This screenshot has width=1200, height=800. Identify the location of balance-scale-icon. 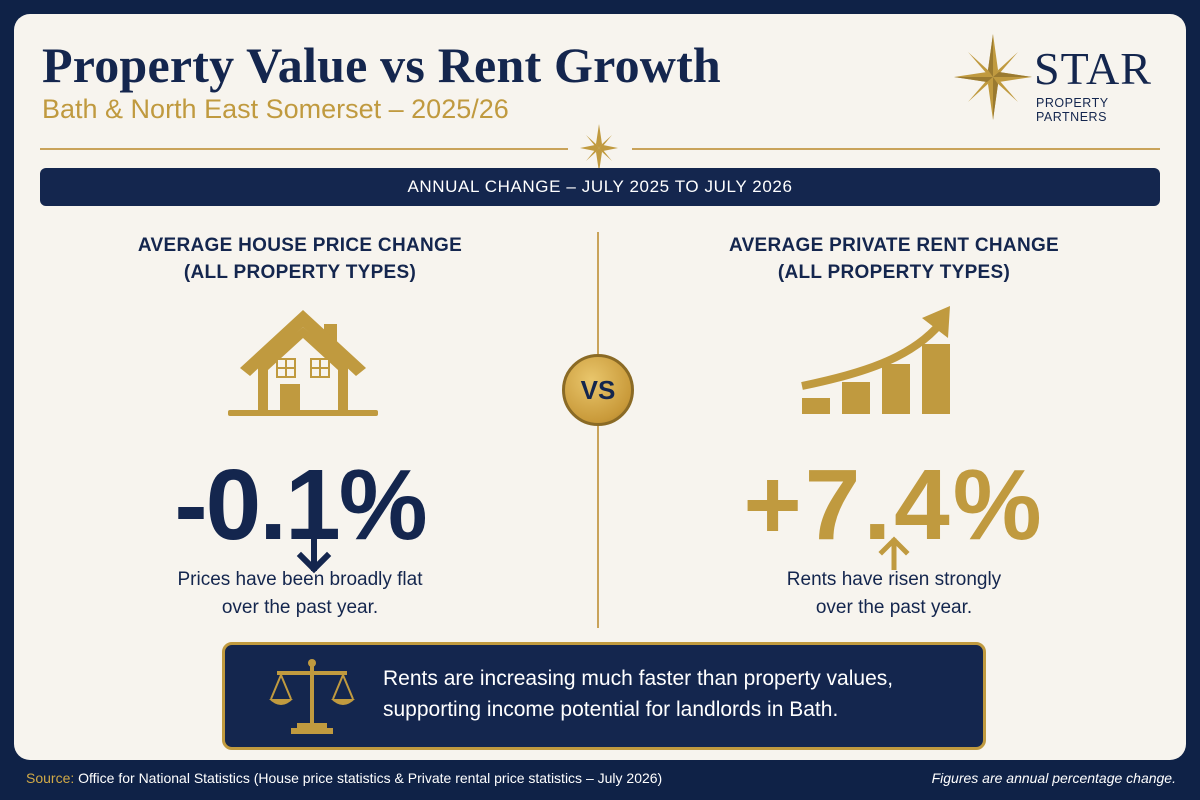
(312, 696).